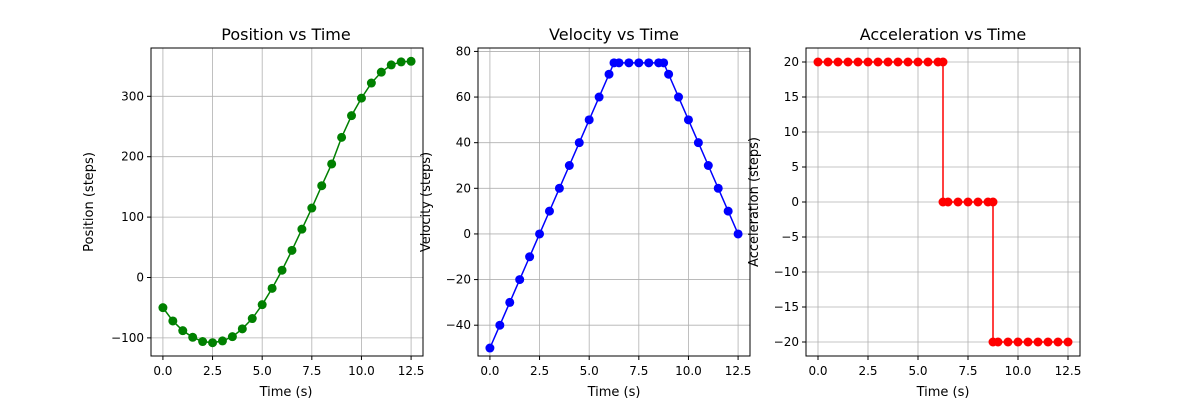 The image size is (1200, 400). Describe the element at coordinates (754, 202) in the screenshot. I see `y-axis-label: Acceleration (steps)` at that location.